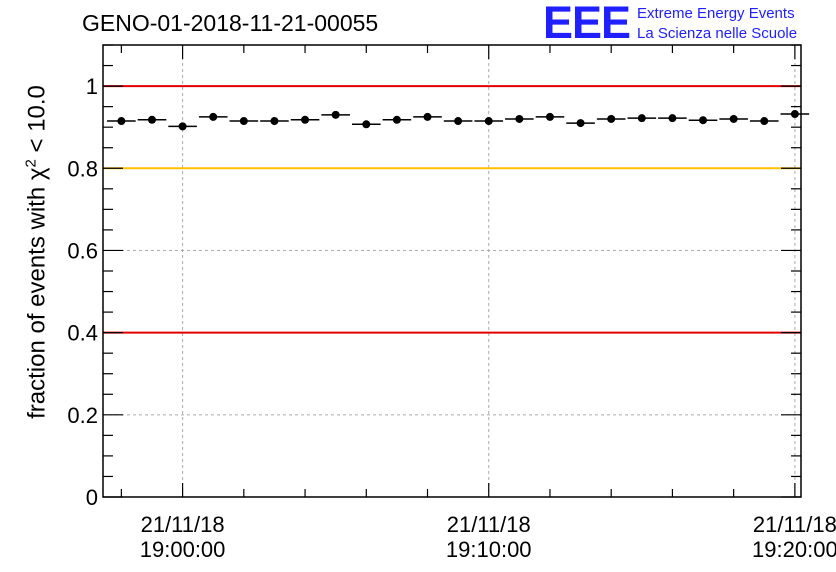  I want to click on y-tick-label: 0.4, so click(82, 333).